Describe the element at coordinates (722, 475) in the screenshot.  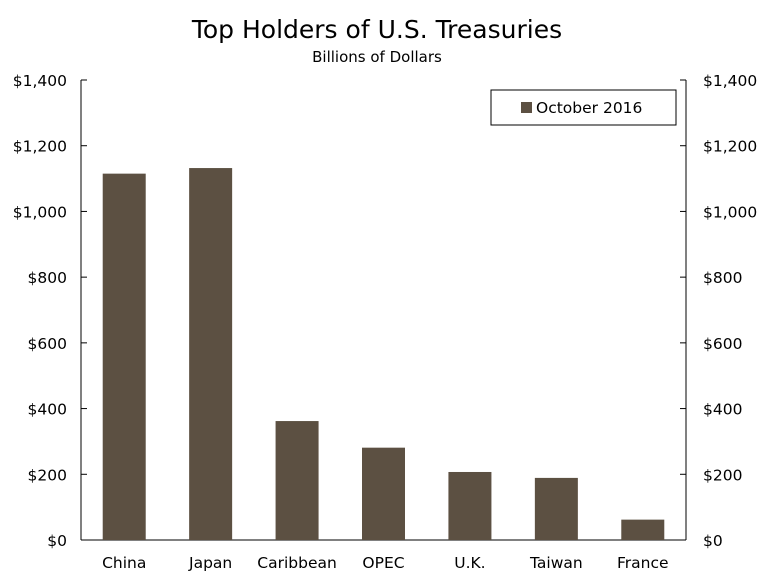
I see `right-y-tick-label: $200` at that location.